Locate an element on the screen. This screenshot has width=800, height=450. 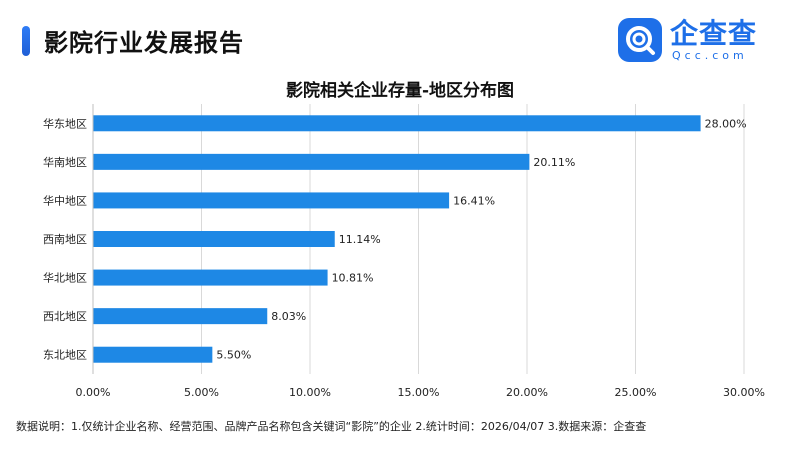
report-title: 影院行业发展报告 is located at coordinates (144, 43).